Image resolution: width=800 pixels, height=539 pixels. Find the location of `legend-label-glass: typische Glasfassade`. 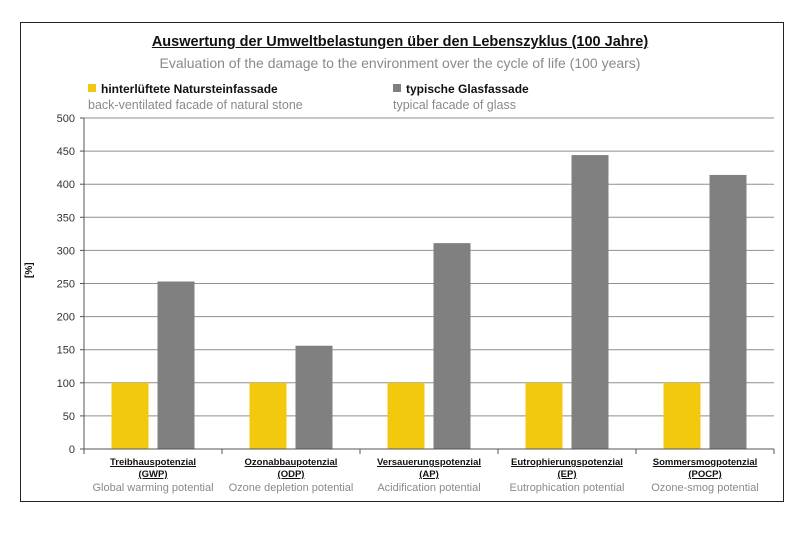

legend-label-glass: typische Glasfassade is located at coordinates (467, 89).